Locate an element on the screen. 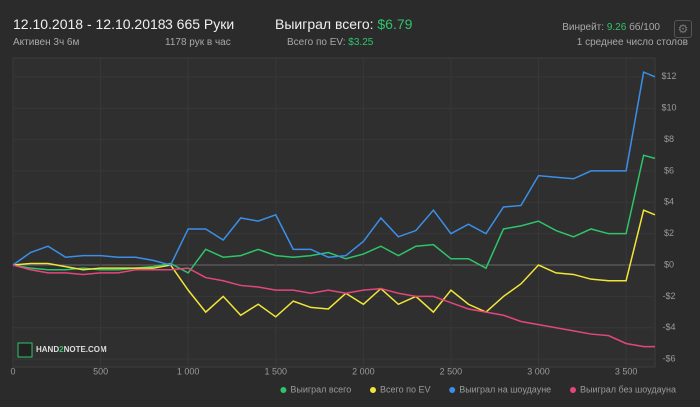  ev-total: Всего по EV: $3.25 is located at coordinates (330, 42).